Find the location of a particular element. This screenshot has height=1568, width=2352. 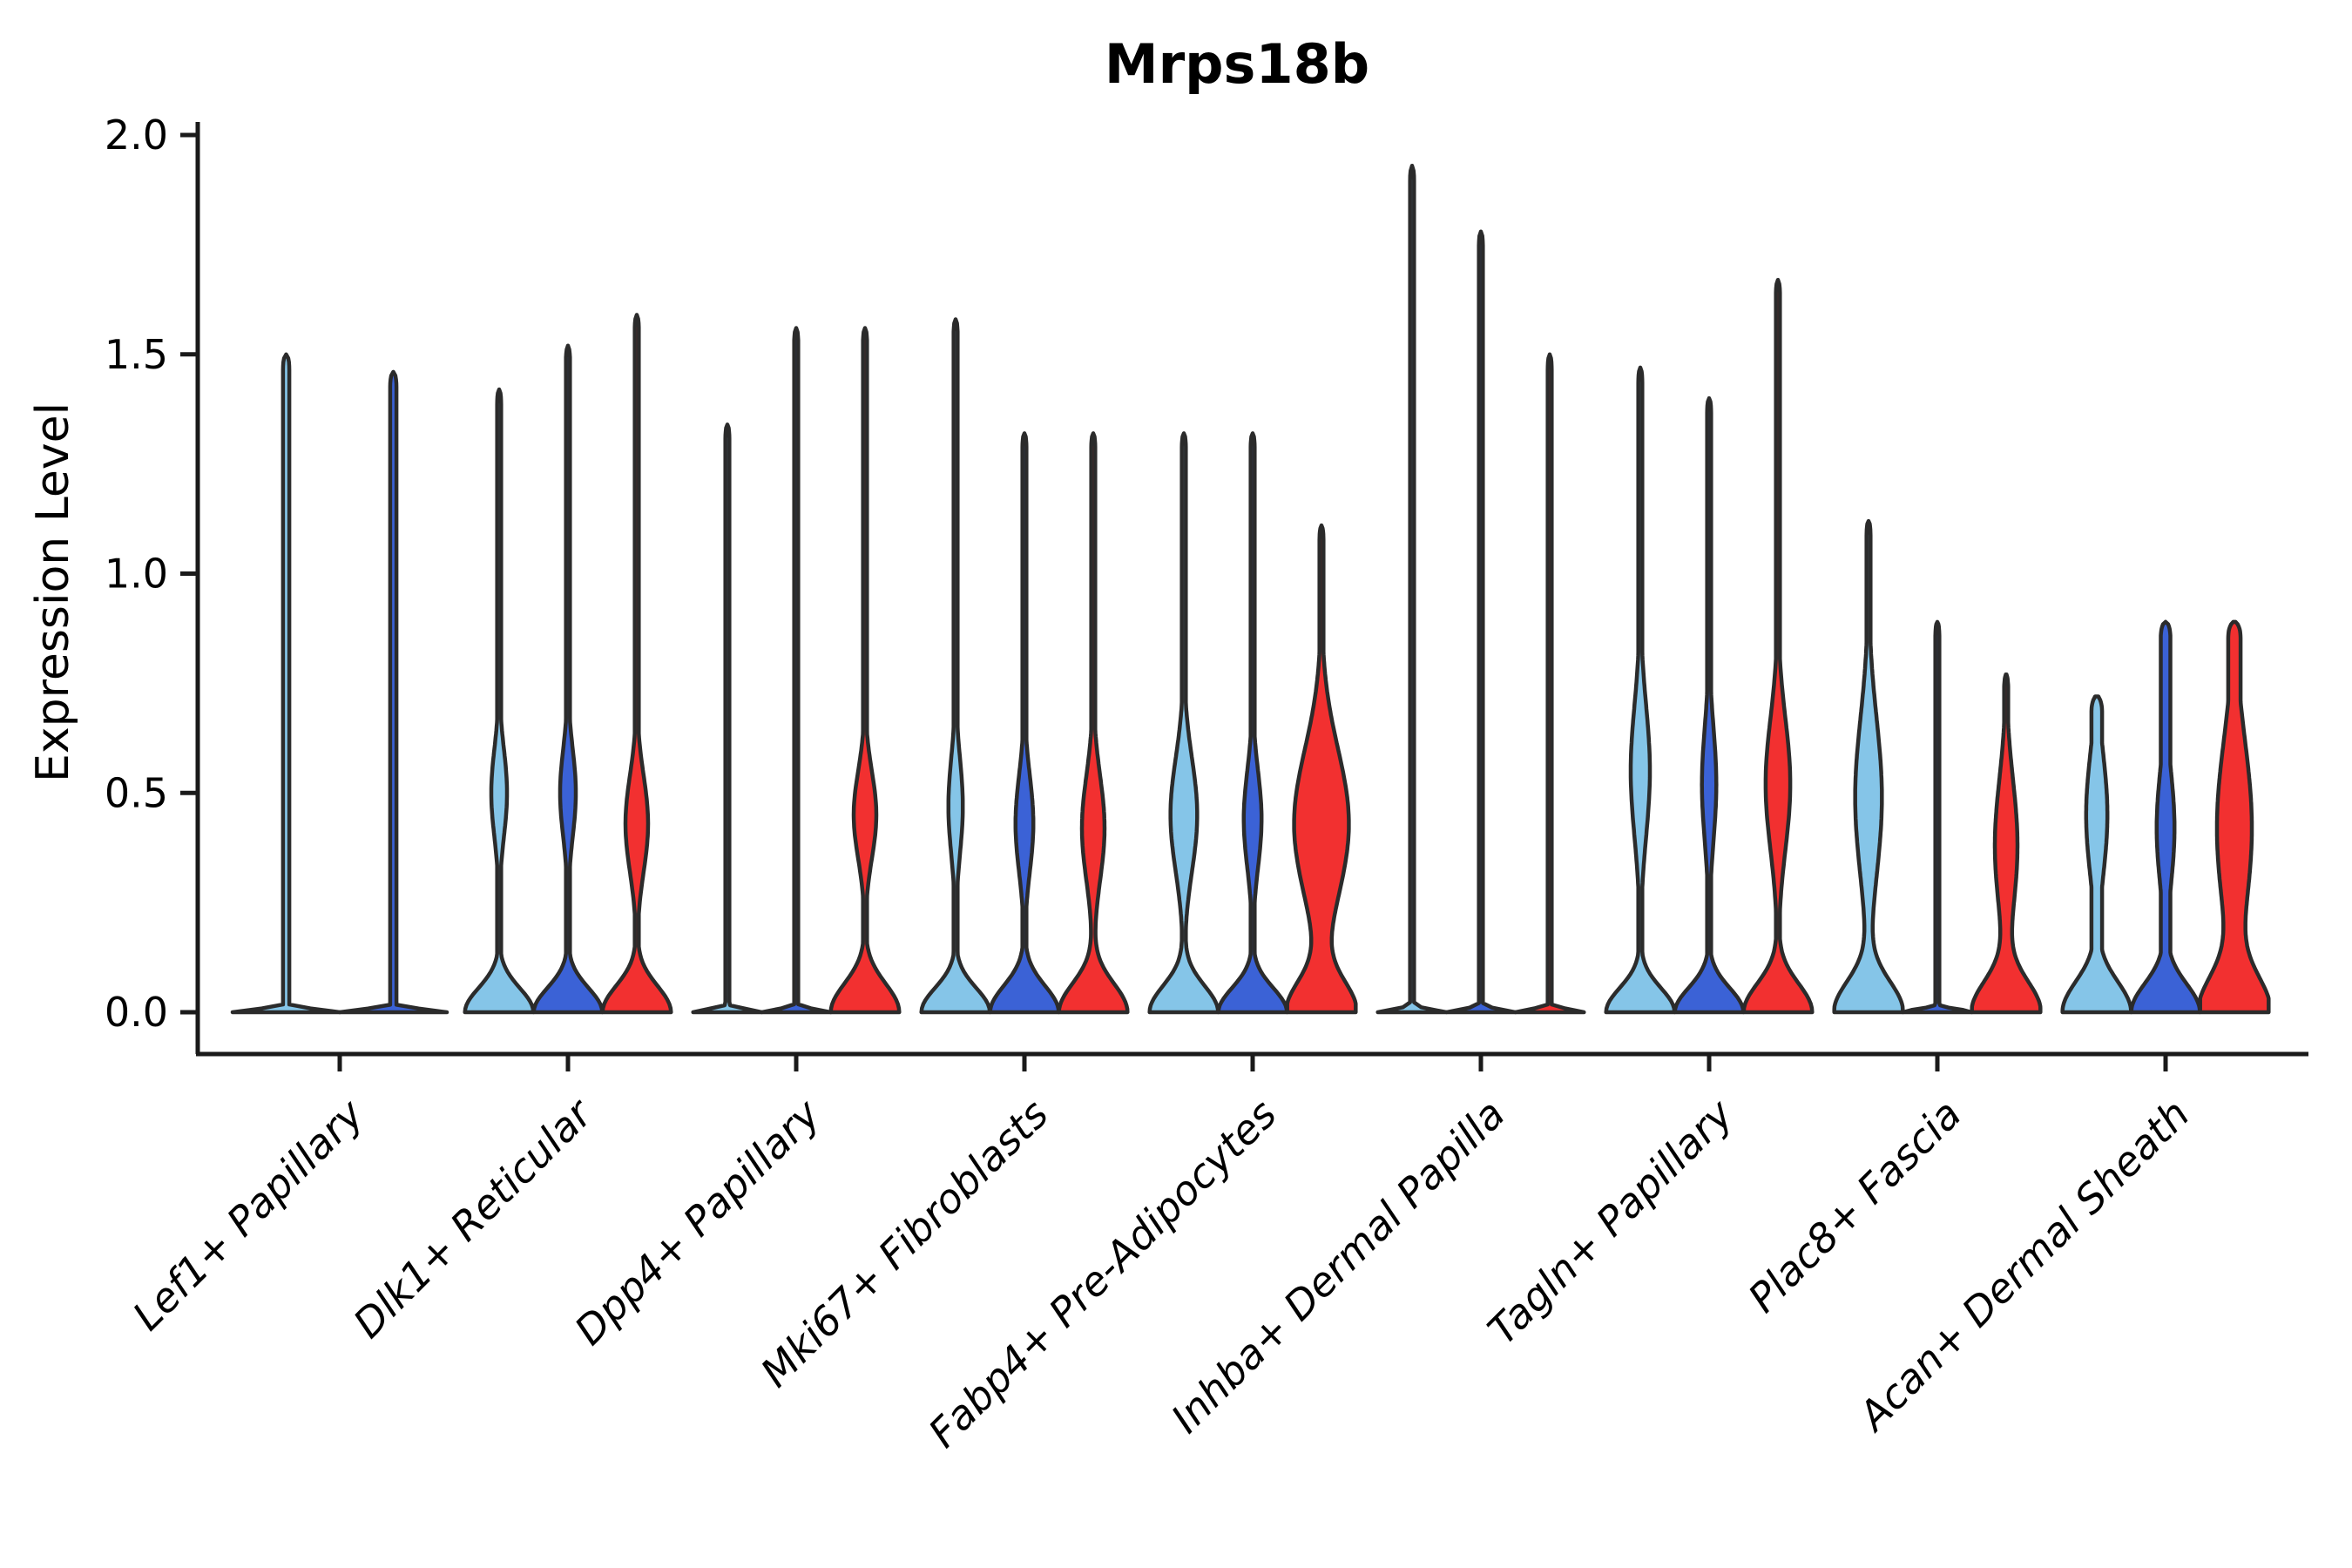

violin-dlk1-reticular-royalblue is located at coordinates (568, 679).